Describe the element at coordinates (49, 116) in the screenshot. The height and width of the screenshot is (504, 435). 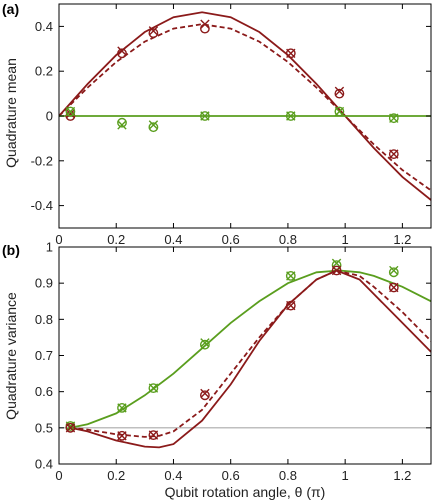
I see `panel-a-y-tick-label: 0` at that location.